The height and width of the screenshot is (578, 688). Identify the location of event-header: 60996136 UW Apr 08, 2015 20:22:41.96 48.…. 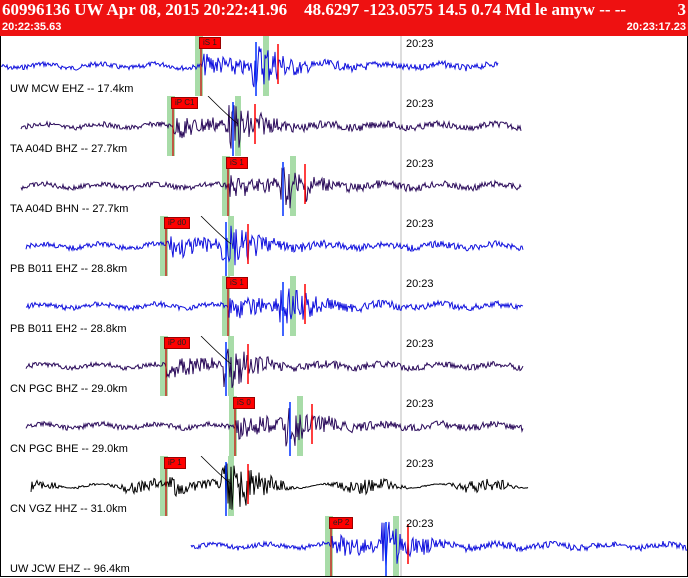
(344, 18).